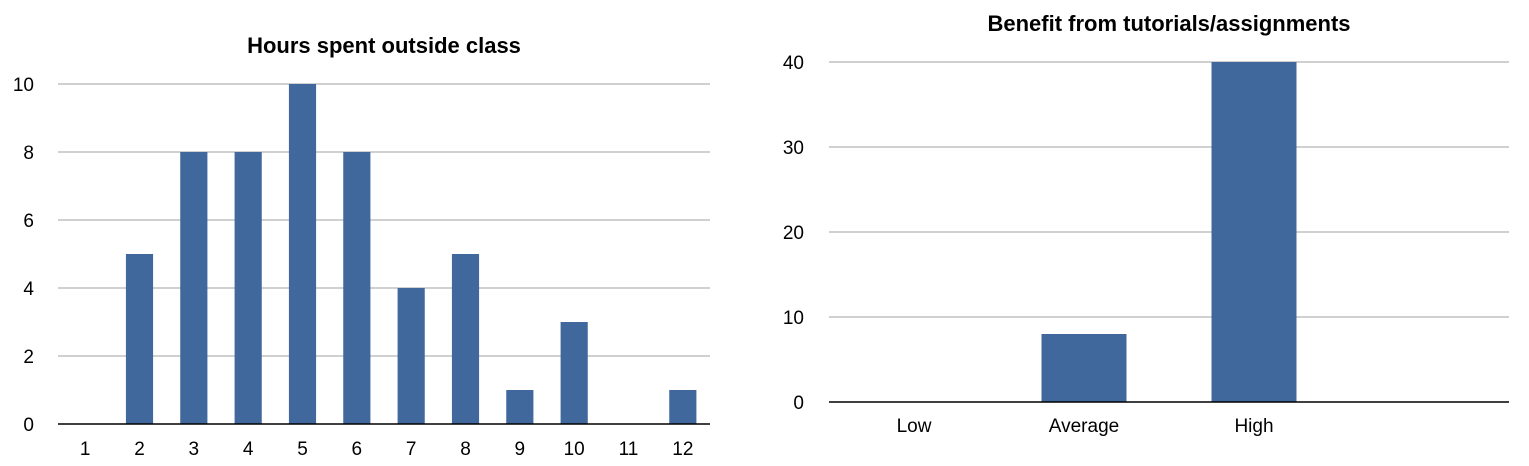  I want to click on benefit-chart-x-ticks: Low Average High, so click(1085, 426).